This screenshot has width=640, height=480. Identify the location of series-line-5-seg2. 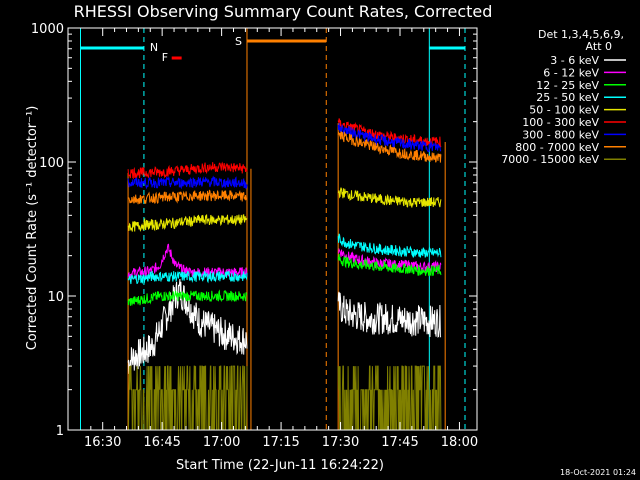
(389, 133).